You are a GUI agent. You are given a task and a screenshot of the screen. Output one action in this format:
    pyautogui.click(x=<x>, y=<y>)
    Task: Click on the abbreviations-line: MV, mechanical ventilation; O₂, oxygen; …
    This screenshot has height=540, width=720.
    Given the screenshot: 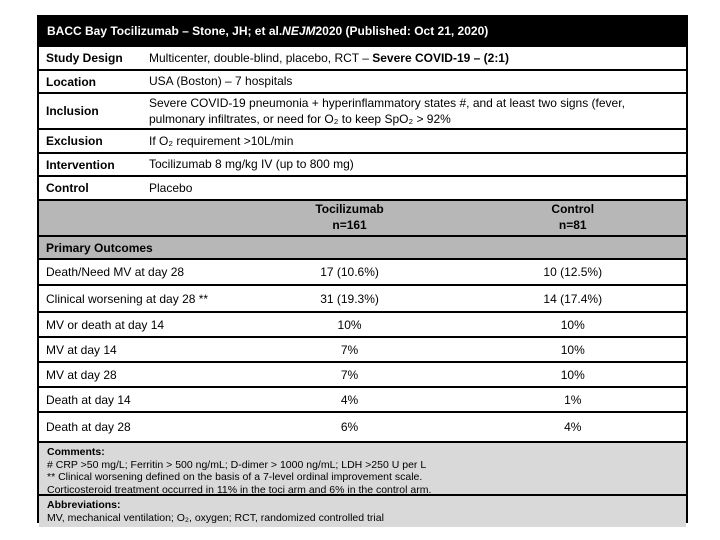 What is the action you would take?
    pyautogui.click(x=215, y=517)
    